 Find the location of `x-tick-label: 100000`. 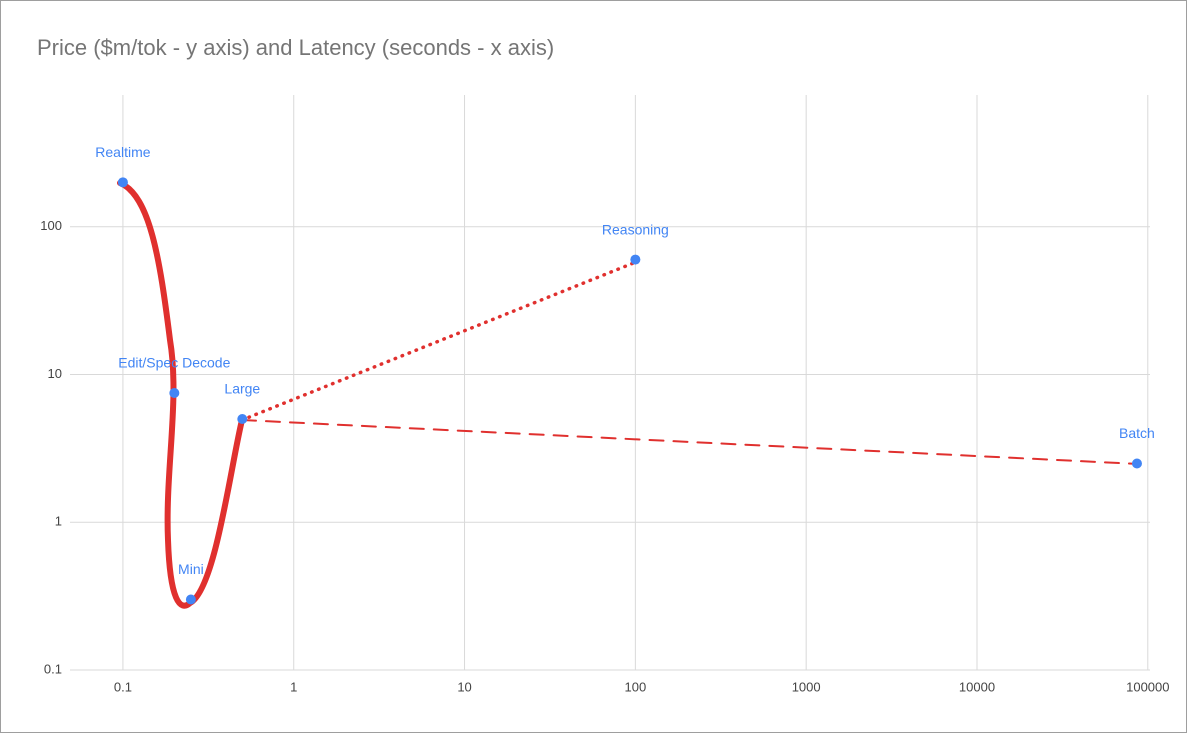

x-tick-label: 100000 is located at coordinates (1147, 686).